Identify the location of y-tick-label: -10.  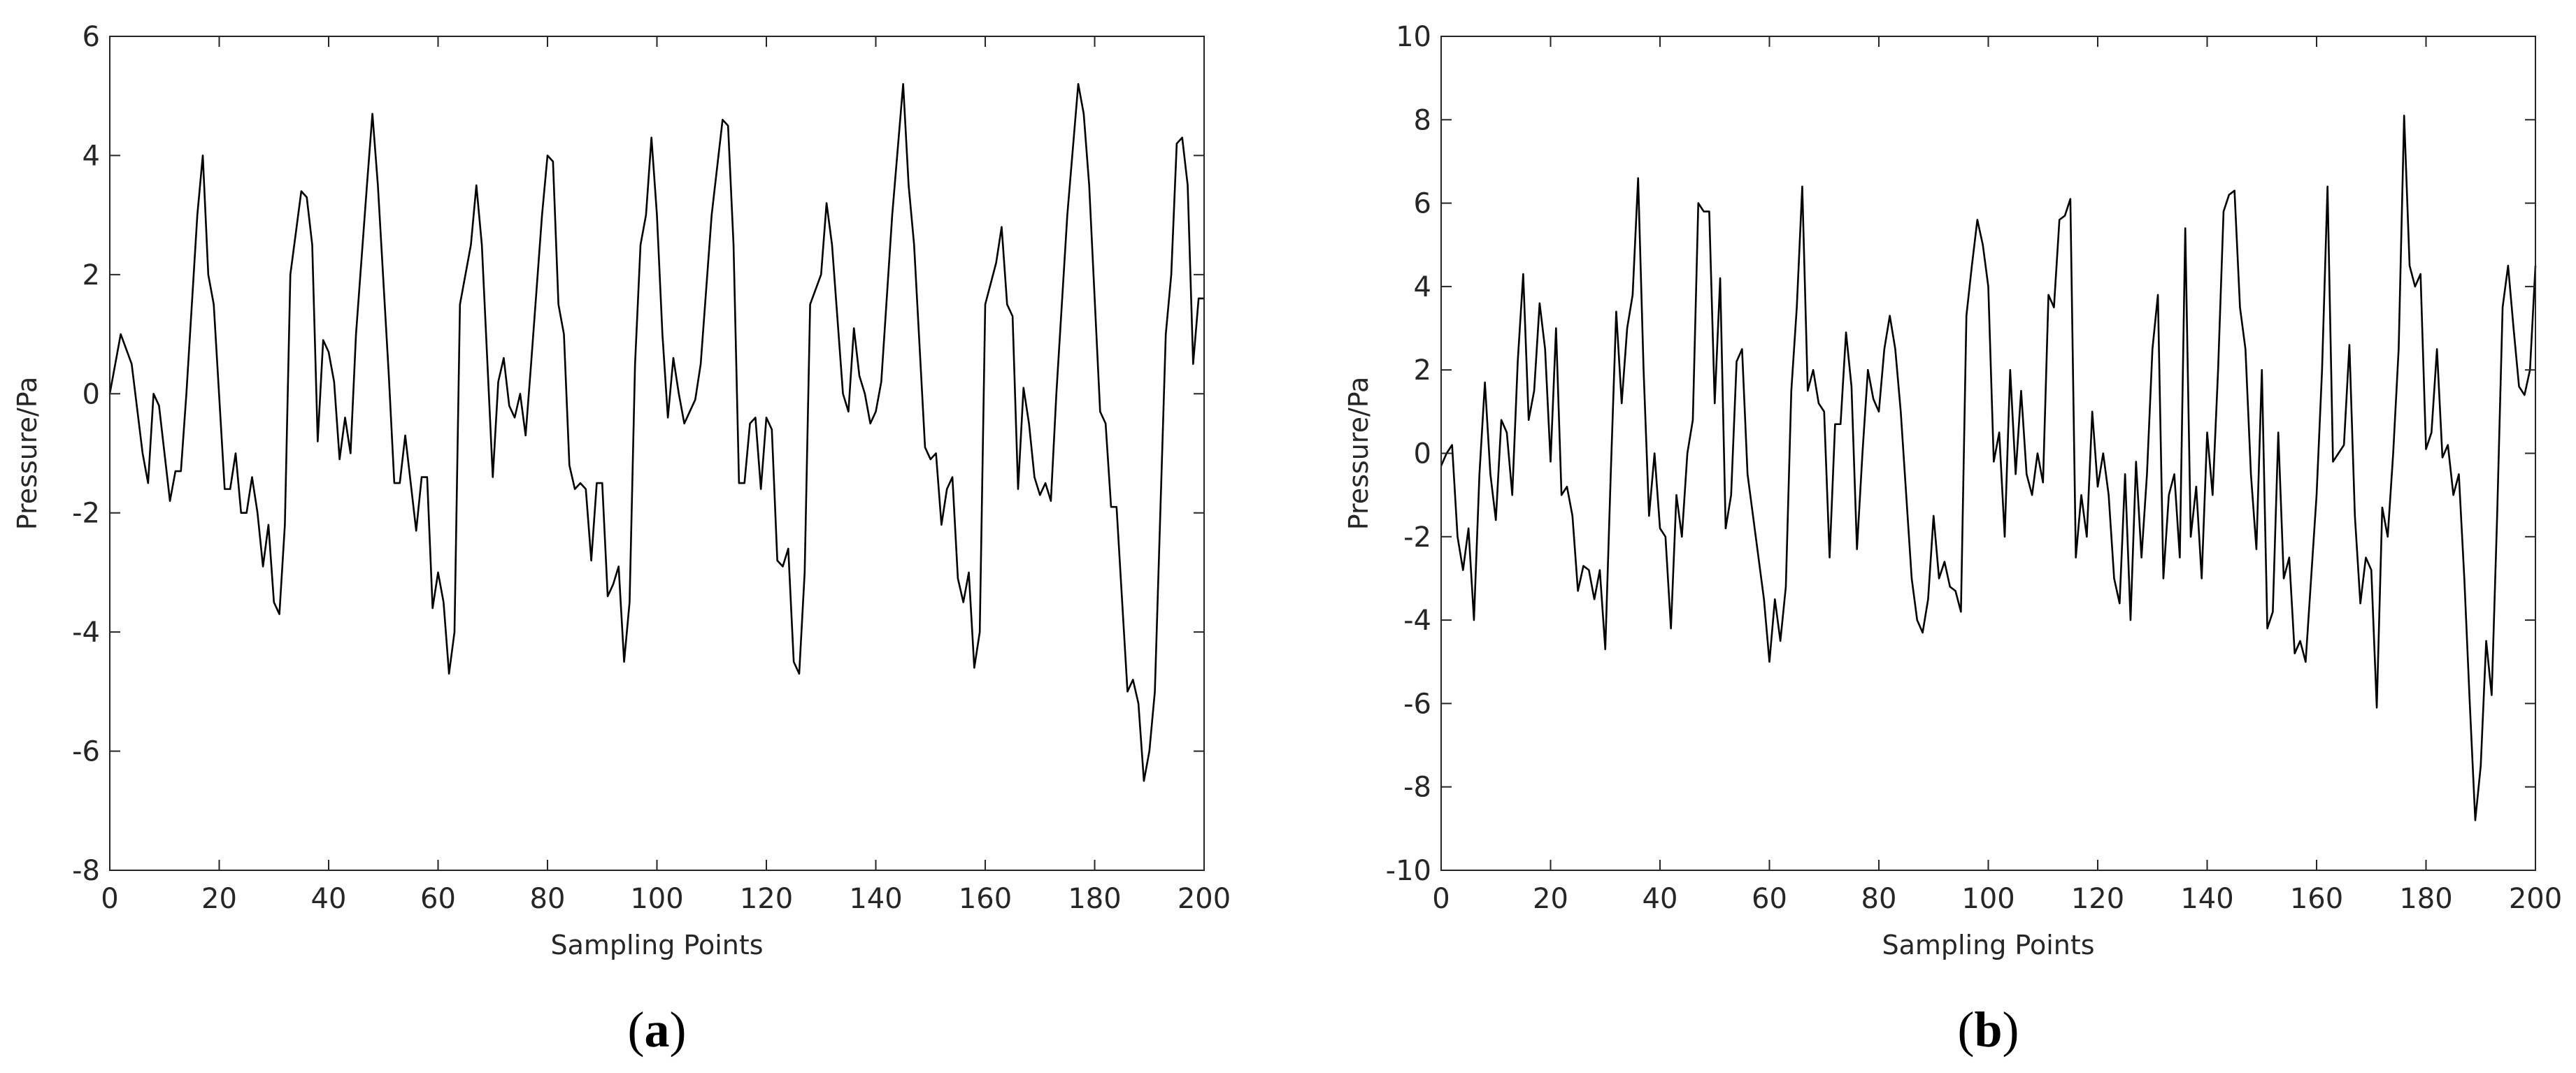
(1408, 871).